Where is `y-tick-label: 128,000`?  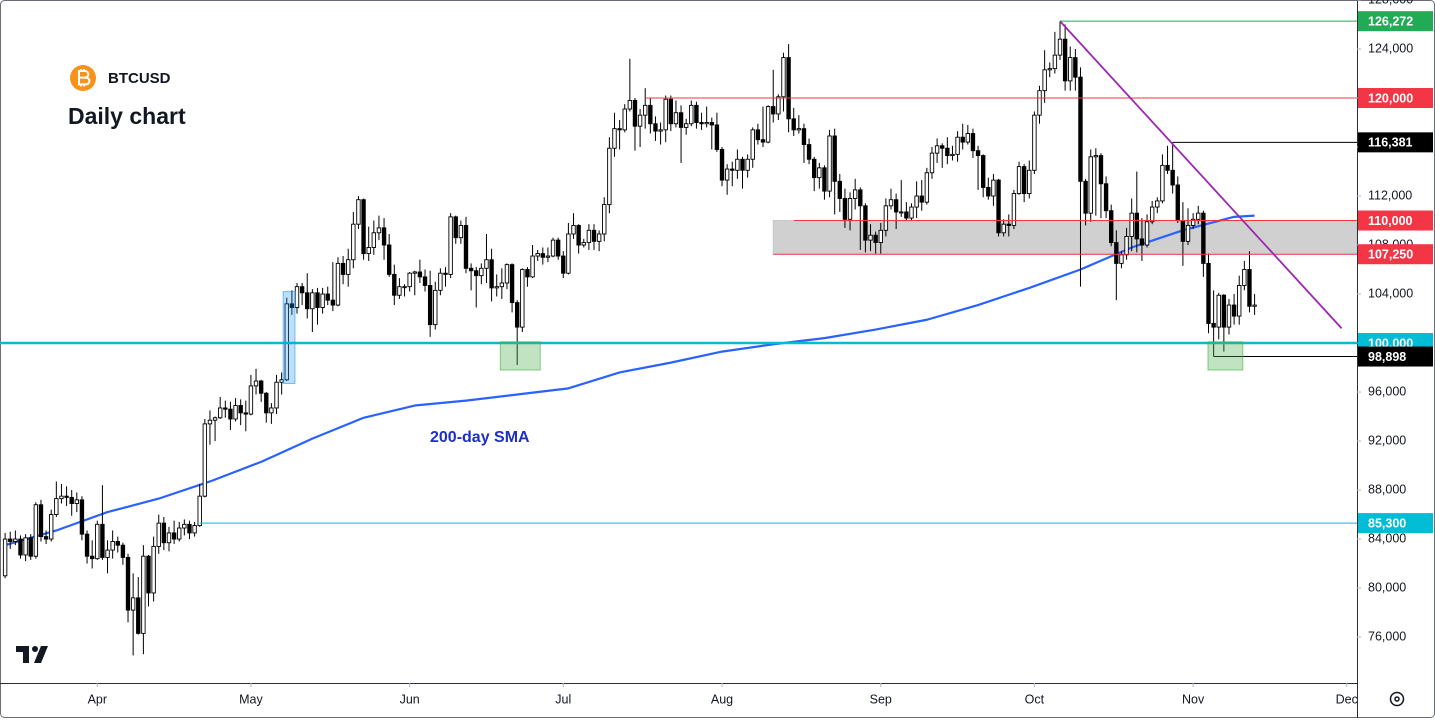
y-tick-label: 128,000 is located at coordinates (1390, 3).